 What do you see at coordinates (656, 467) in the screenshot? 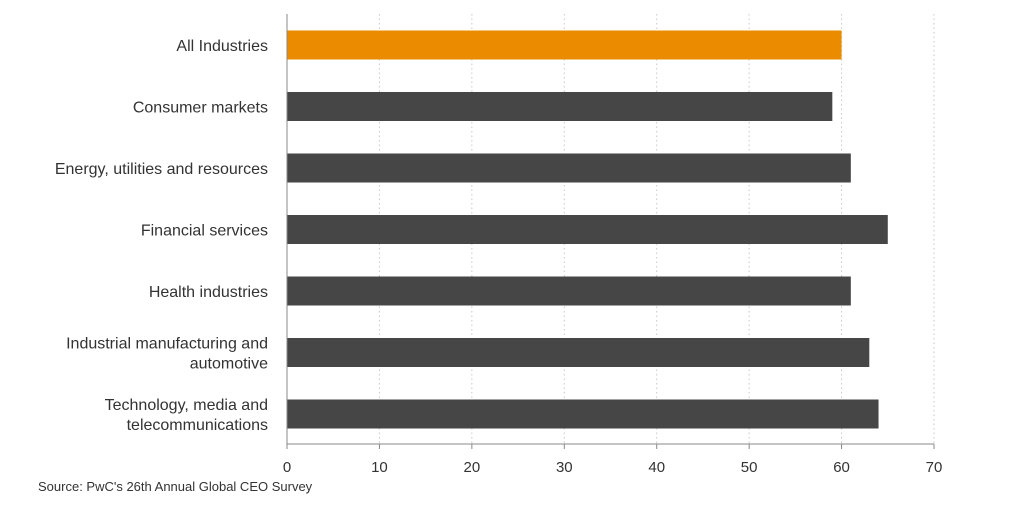
I see `x-tick-label-40: 40` at bounding box center [656, 467].